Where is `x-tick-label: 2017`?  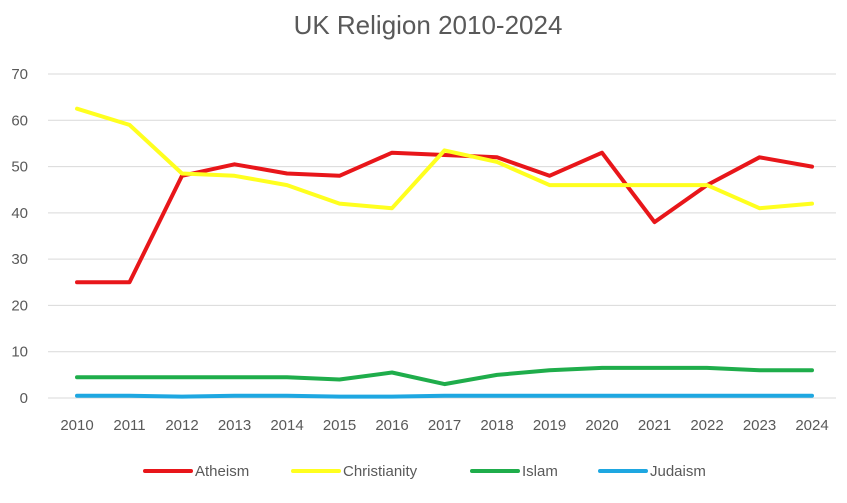 x-tick-label: 2017 is located at coordinates (444, 425).